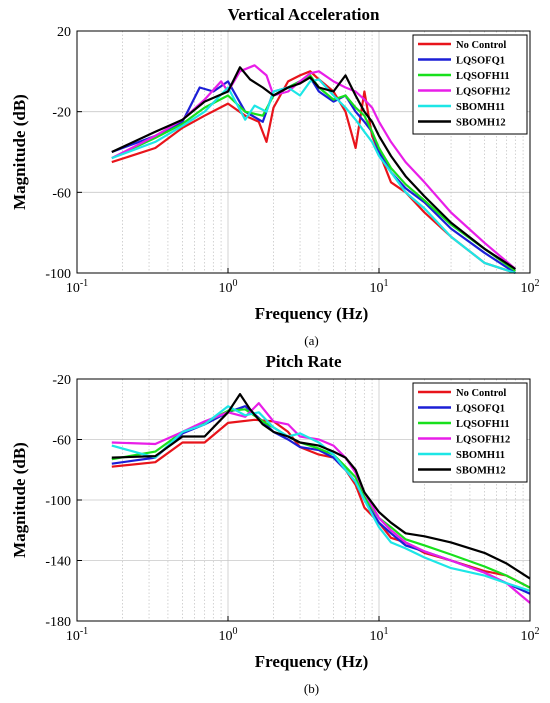 The width and height of the screenshot is (550, 703). Describe the element at coordinates (58, 562) in the screenshot. I see `y-tick-label-3: -140` at that location.